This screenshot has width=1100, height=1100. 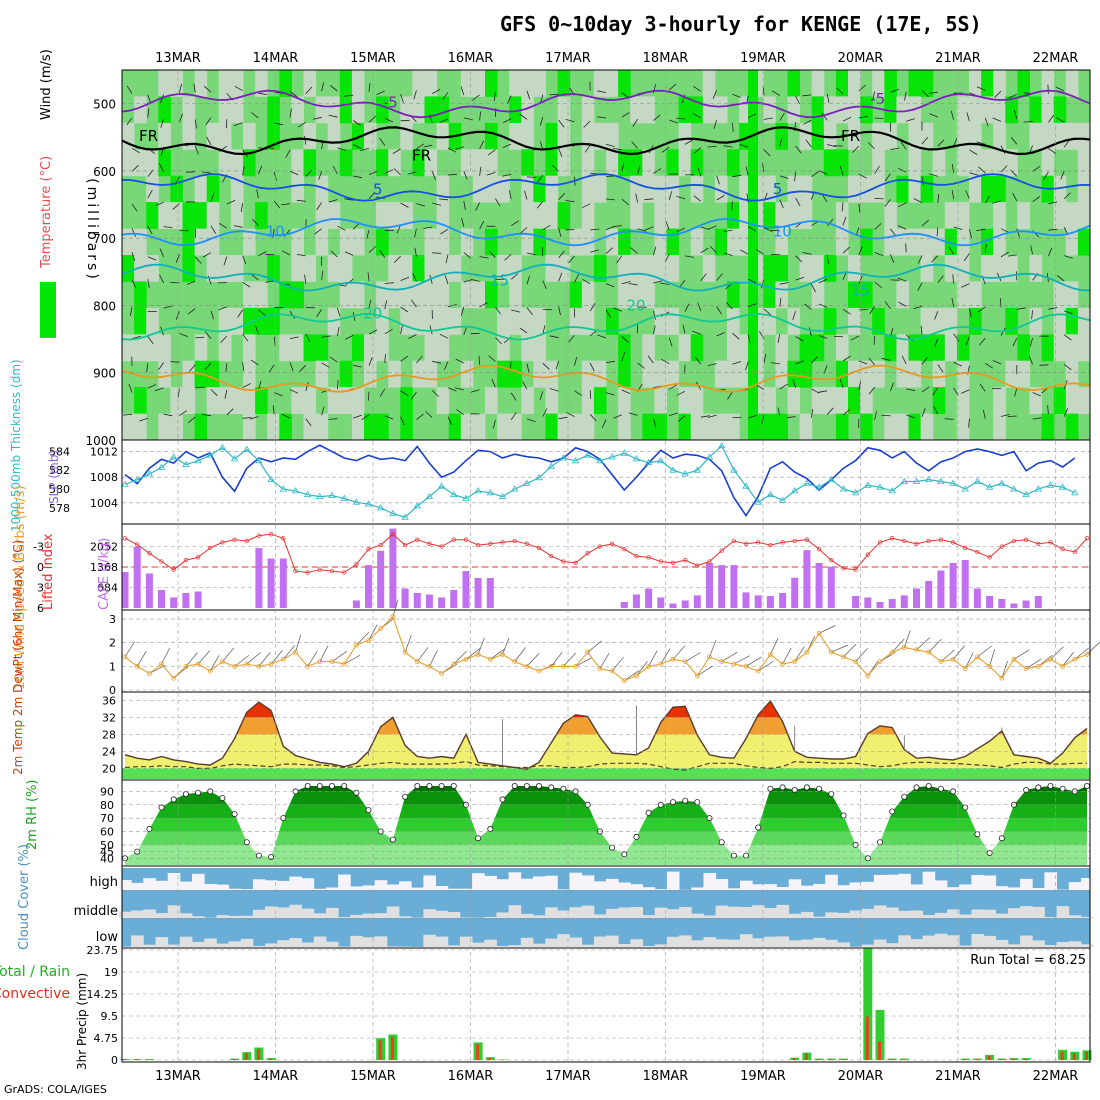 What do you see at coordinates (661, 718) in the screenshot?
I see `temp-area-mid` at bounding box center [661, 718].